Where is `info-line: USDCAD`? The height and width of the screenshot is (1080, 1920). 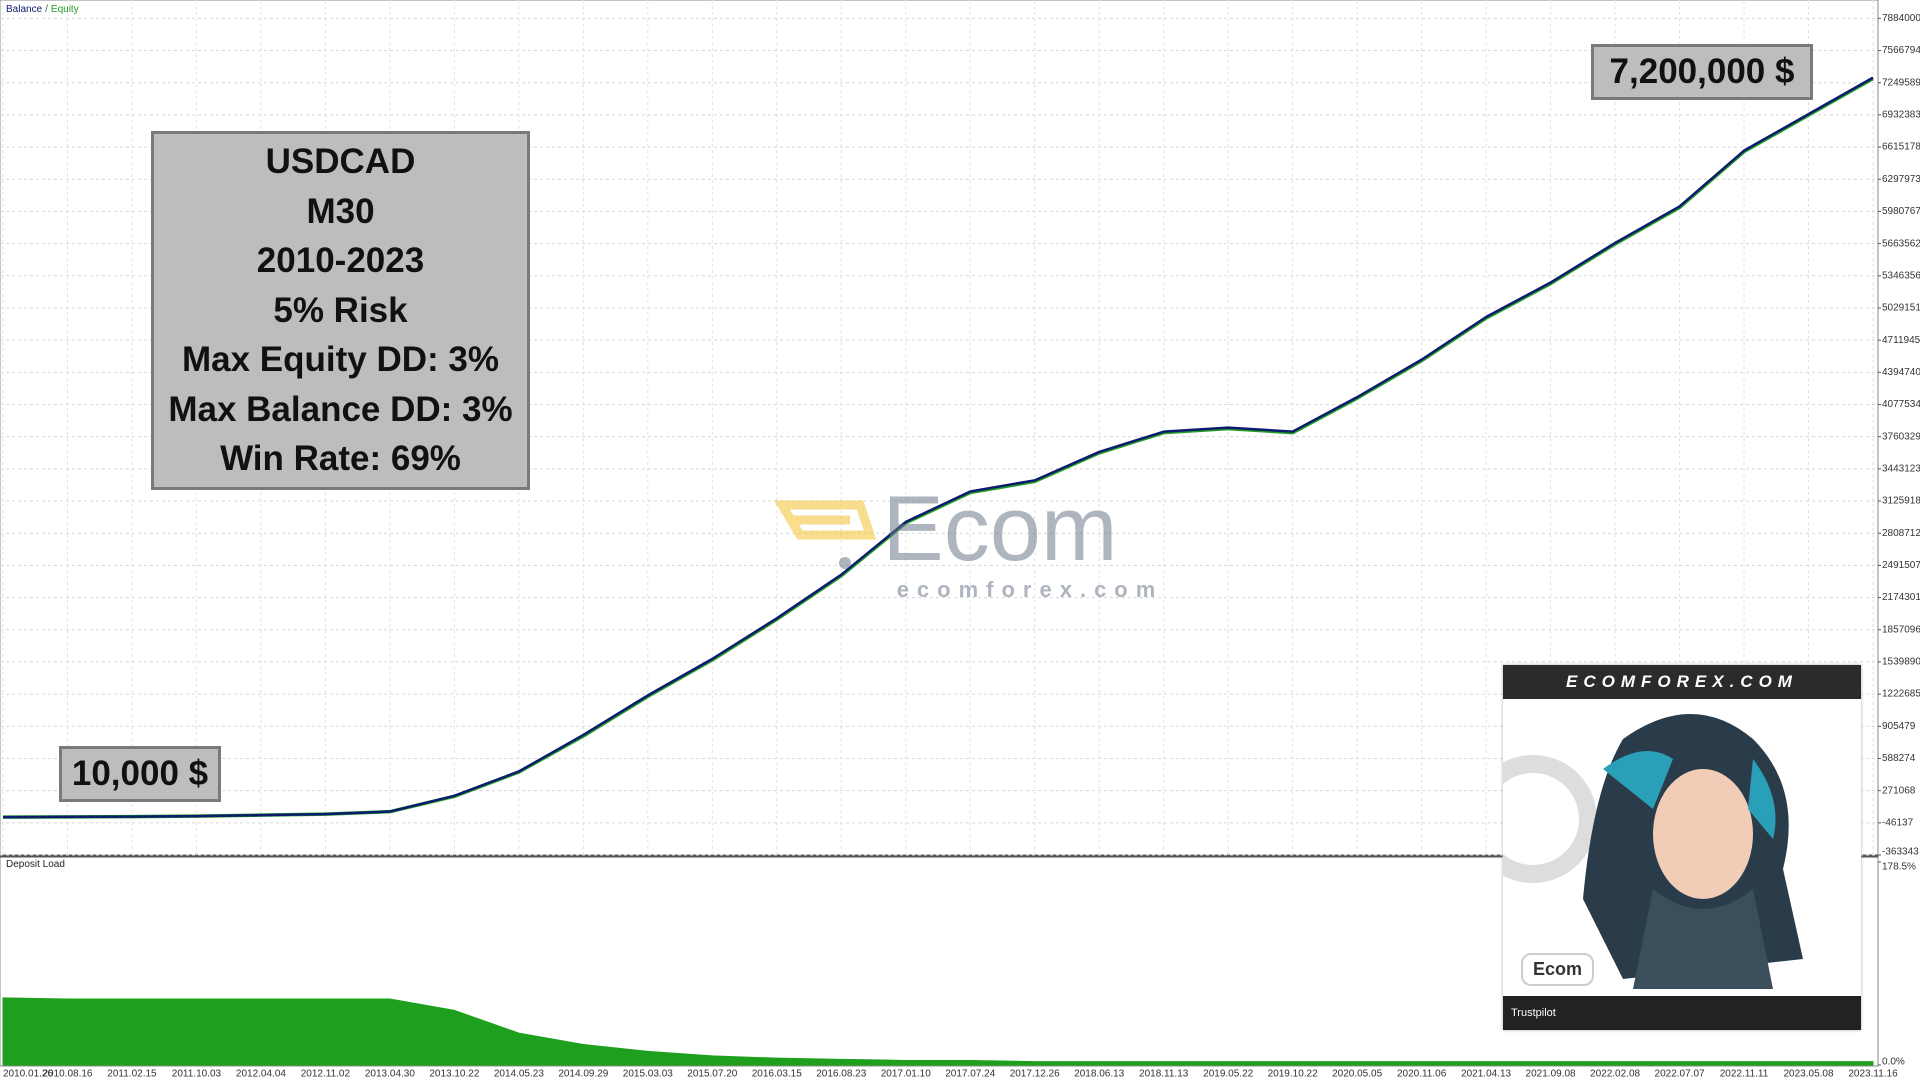 info-line: USDCAD is located at coordinates (340, 162).